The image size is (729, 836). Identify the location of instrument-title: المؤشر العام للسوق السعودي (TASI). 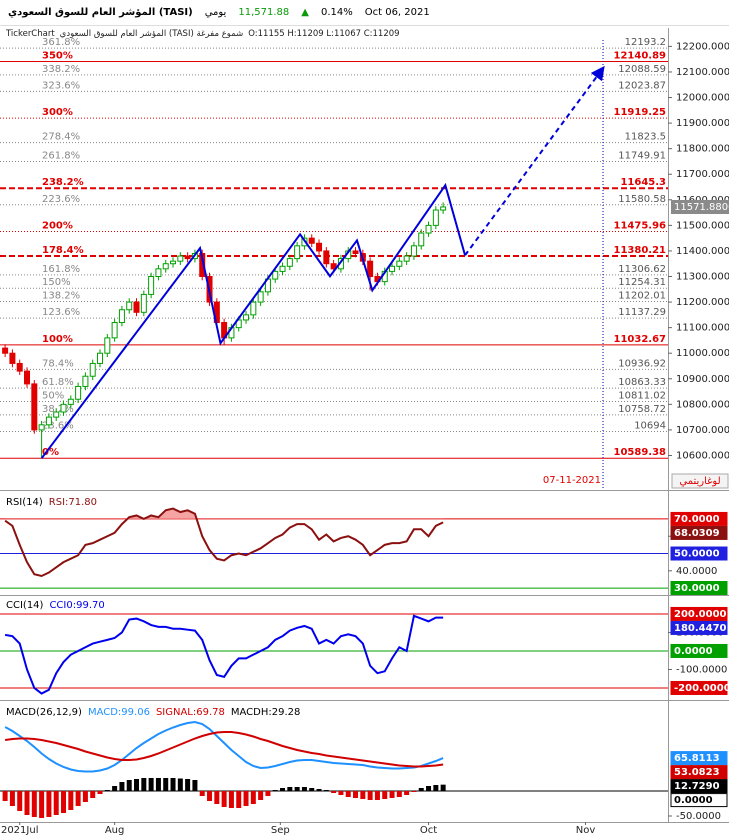
(100, 12).